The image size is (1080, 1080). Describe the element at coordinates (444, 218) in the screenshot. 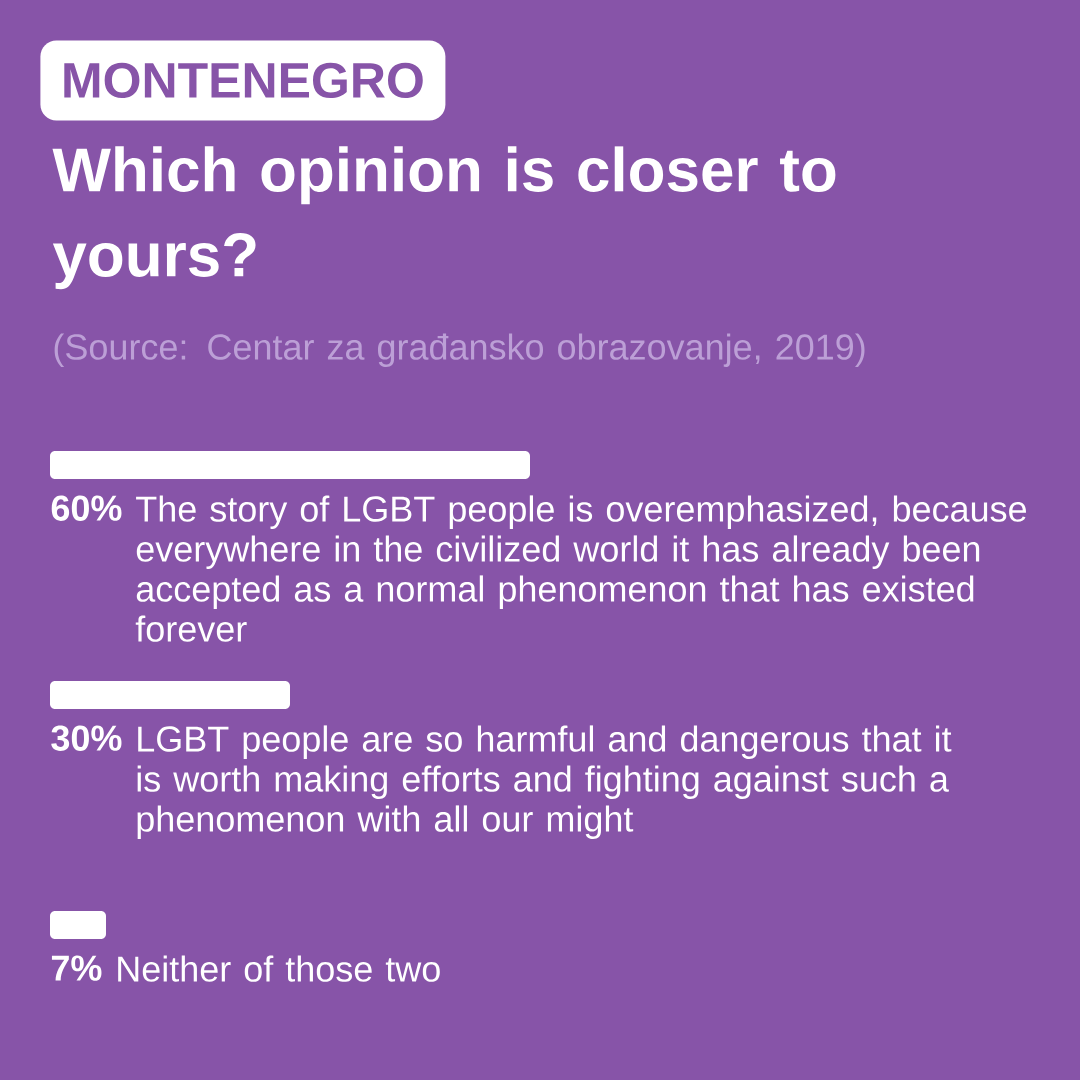

I see `chart-title: Which opinion is closer to yours?` at that location.